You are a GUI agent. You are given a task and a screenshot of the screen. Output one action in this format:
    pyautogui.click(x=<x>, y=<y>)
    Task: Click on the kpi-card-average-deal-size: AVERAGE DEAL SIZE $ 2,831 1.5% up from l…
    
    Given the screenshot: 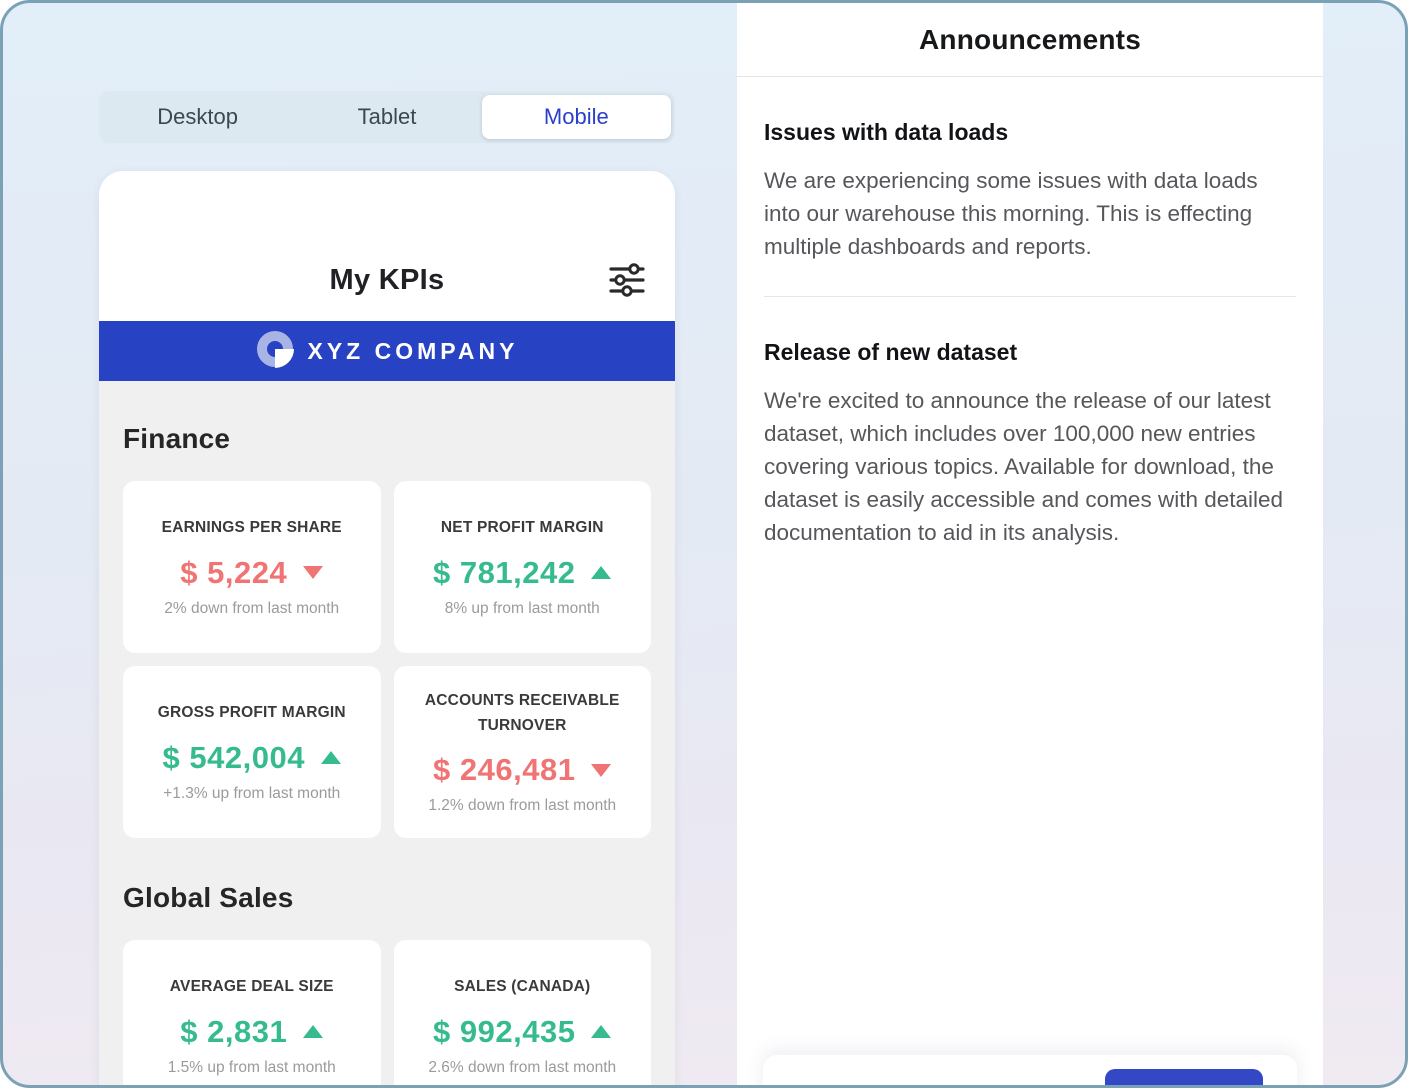 What is the action you would take?
    pyautogui.click(x=252, y=1012)
    